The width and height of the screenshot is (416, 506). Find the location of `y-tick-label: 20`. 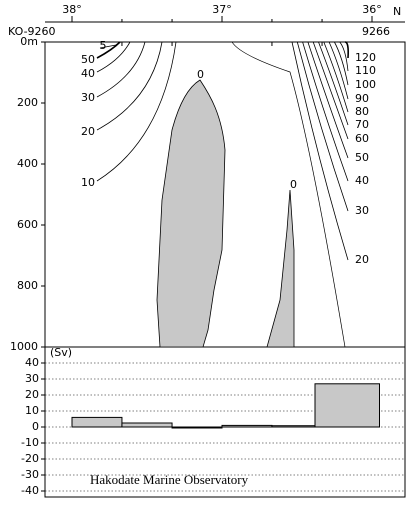

y-tick-label: 20 is located at coordinates (32, 394).